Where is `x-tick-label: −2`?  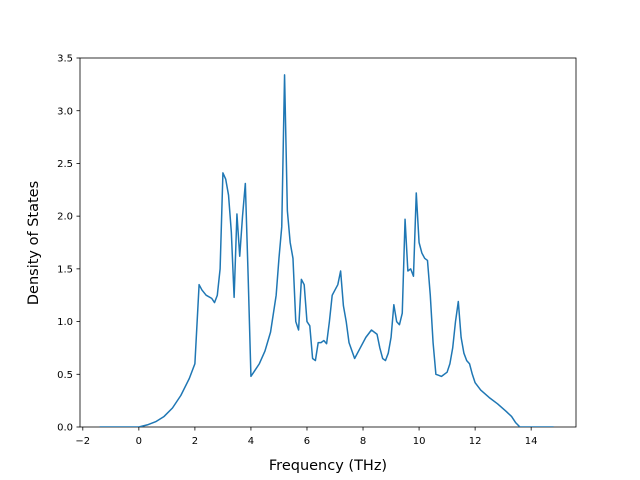
x-tick-label: −2 is located at coordinates (82, 441).